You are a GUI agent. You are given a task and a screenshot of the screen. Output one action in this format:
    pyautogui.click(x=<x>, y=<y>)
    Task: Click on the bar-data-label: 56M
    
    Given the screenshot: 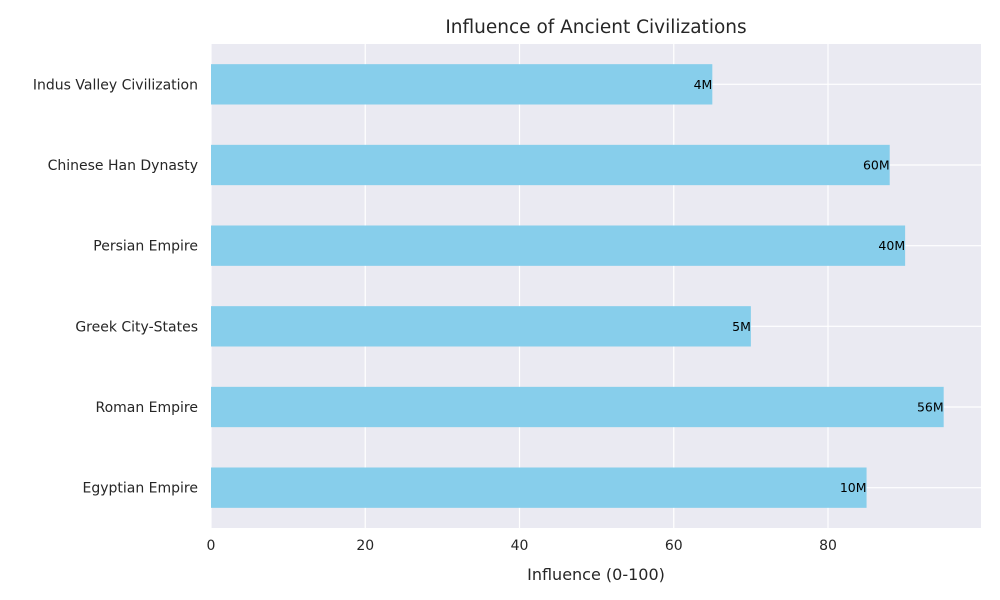 What is the action you would take?
    pyautogui.click(x=930, y=407)
    